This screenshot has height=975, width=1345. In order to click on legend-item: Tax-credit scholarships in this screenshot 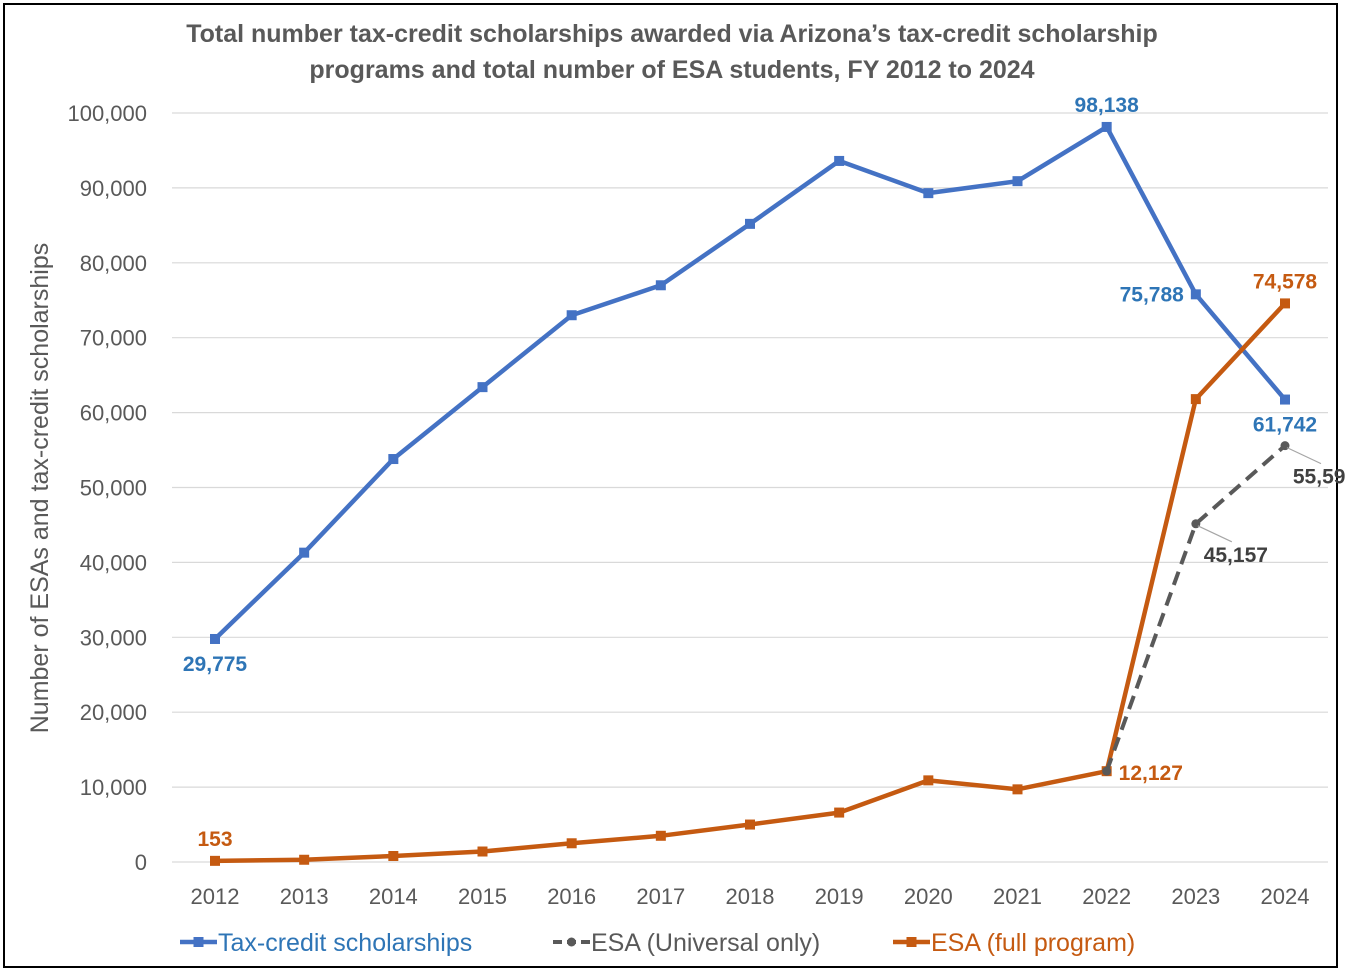, I will do `click(326, 943)`.